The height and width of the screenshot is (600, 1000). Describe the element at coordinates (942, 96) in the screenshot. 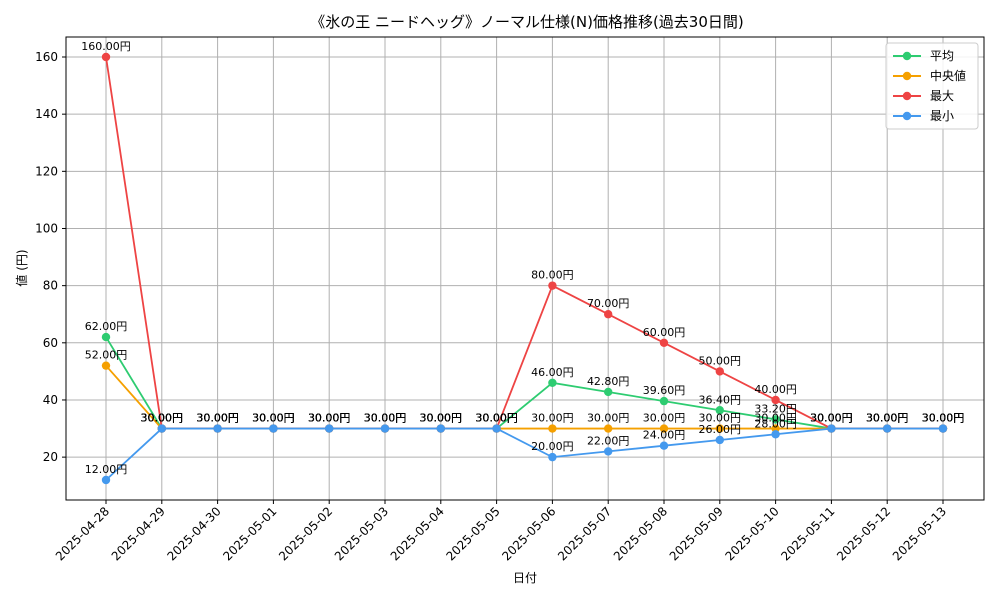

I see `legend-label: 最大` at that location.